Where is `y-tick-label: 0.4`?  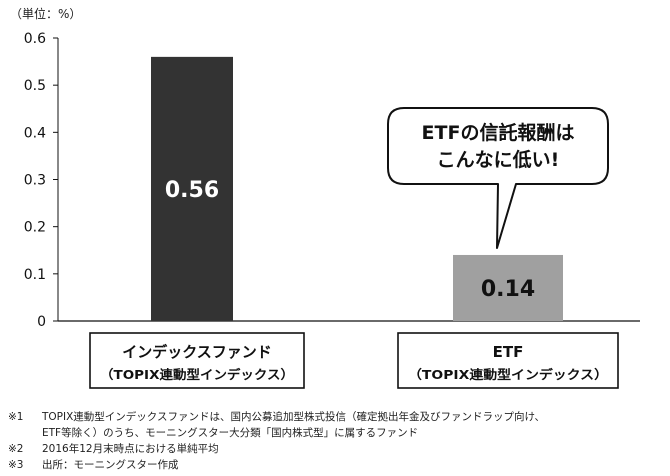
y-tick-label: 0.4 is located at coordinates (35, 133).